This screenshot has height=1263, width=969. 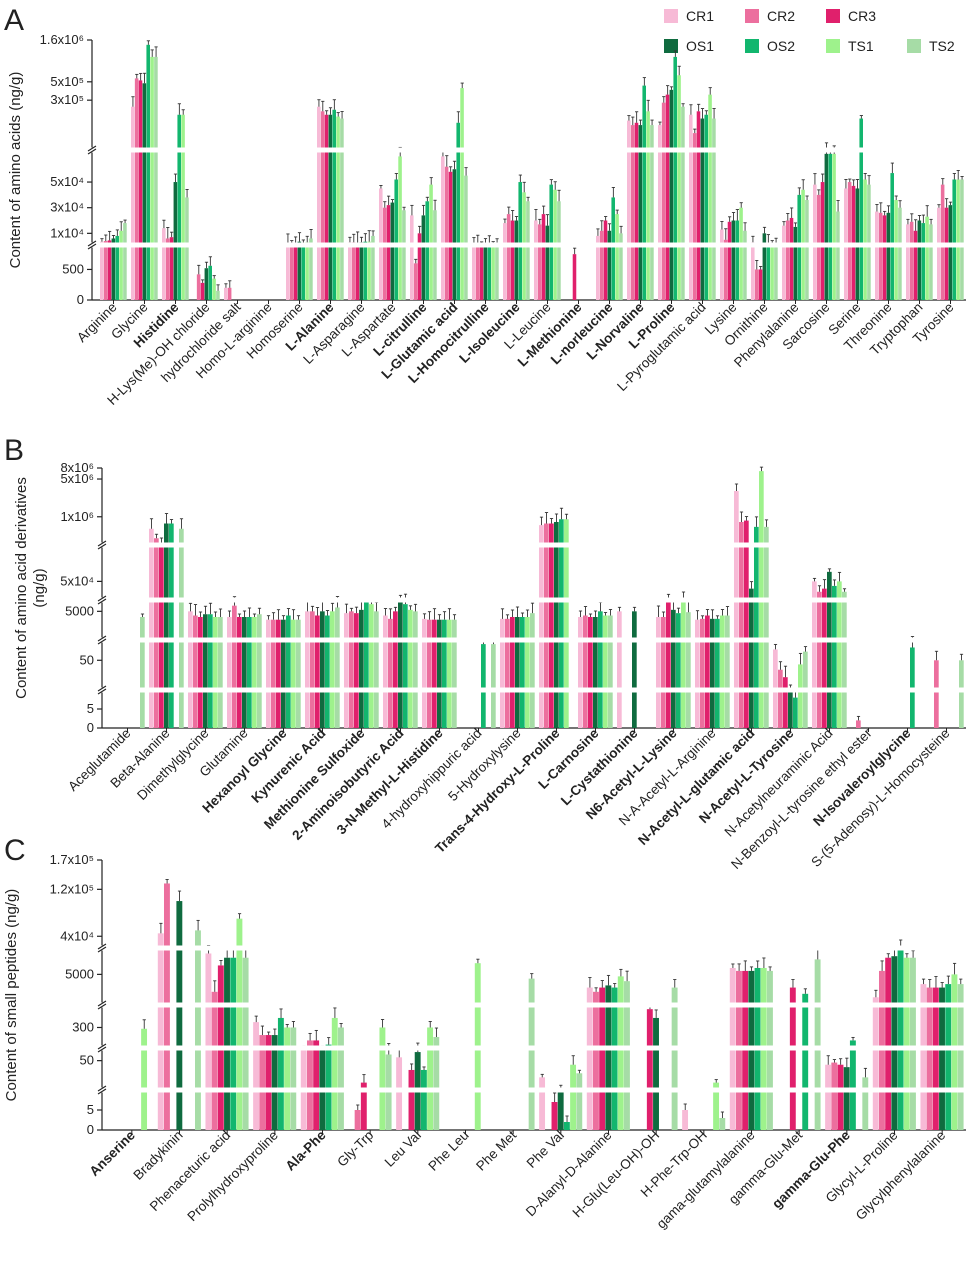 What do you see at coordinates (790, 709) in the screenshot?
I see `bar-b-17-os1` at bounding box center [790, 709].